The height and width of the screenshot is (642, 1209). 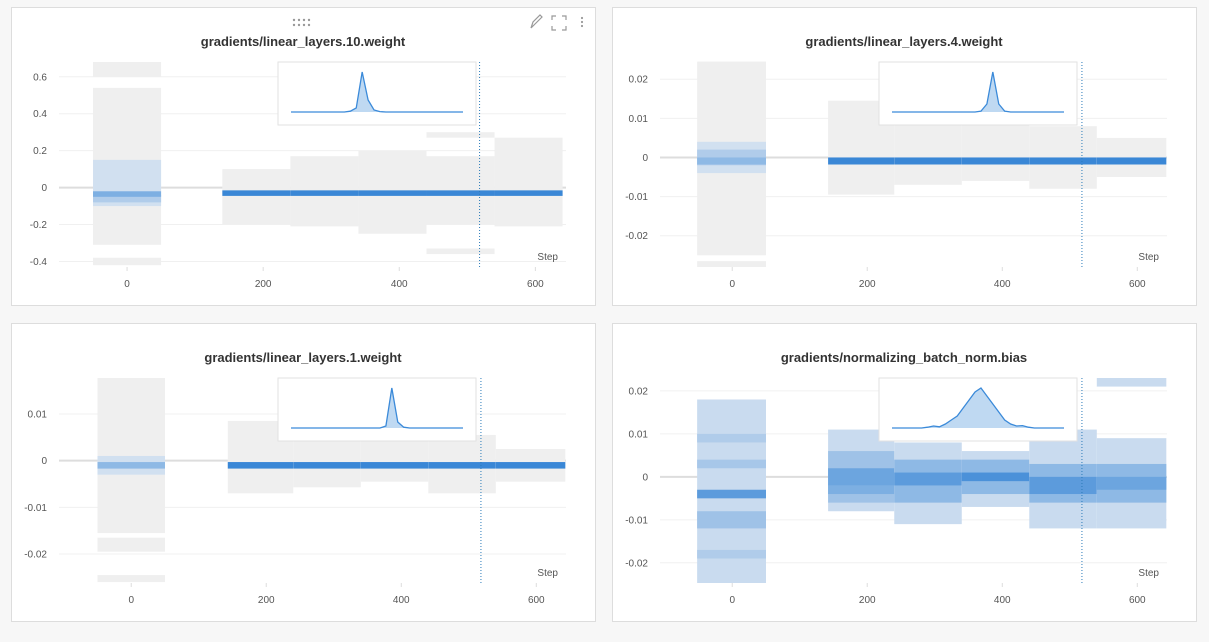 I want to click on panel-title: gradients/linear_layers.10.weight, so click(x=303, y=41).